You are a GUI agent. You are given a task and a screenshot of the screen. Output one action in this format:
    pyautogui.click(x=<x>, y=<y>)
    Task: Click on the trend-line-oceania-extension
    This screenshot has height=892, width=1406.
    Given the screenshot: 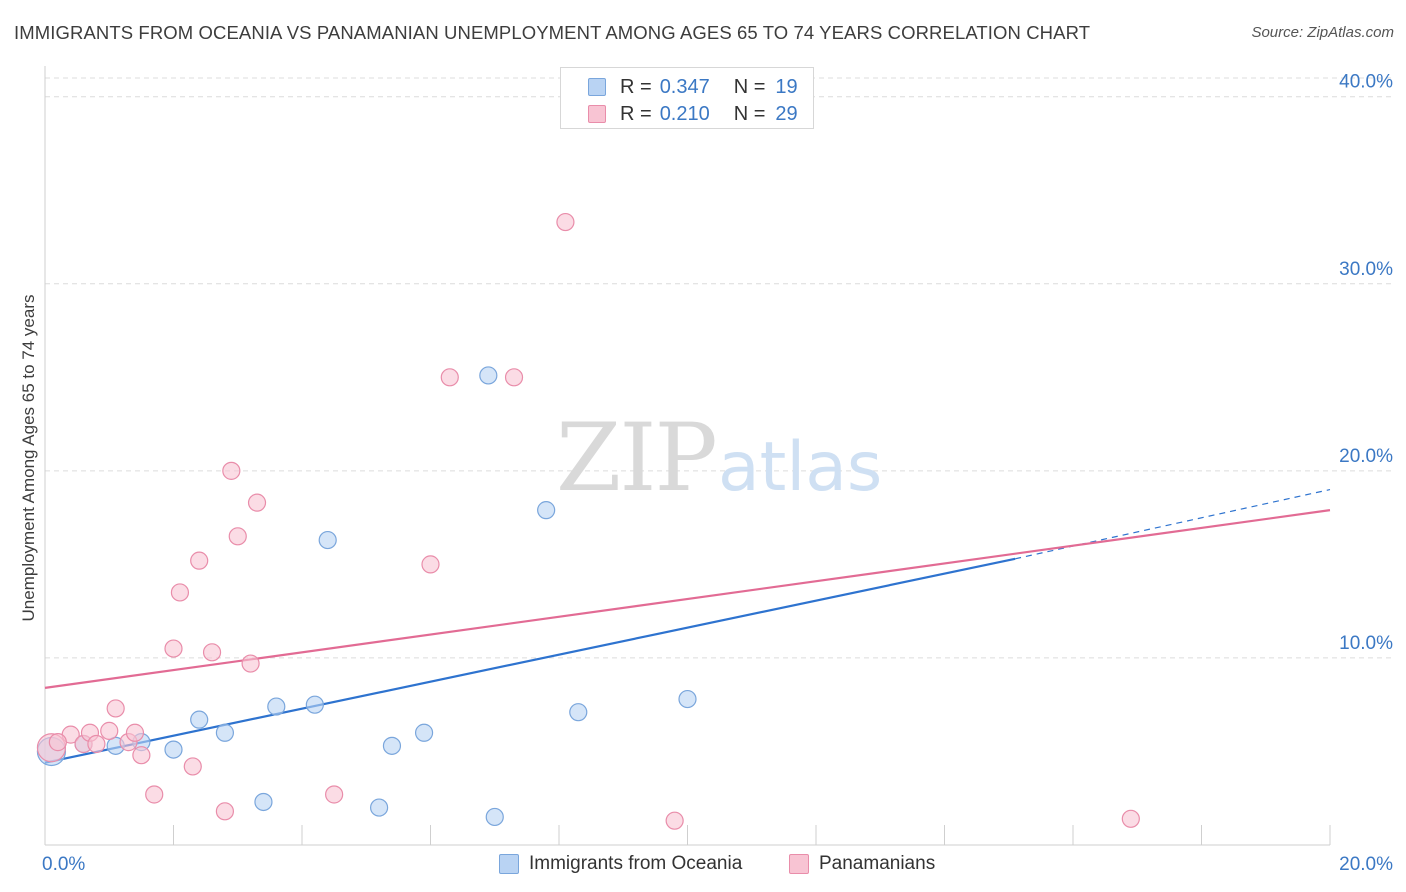 What is the action you would take?
    pyautogui.click(x=1173, y=524)
    